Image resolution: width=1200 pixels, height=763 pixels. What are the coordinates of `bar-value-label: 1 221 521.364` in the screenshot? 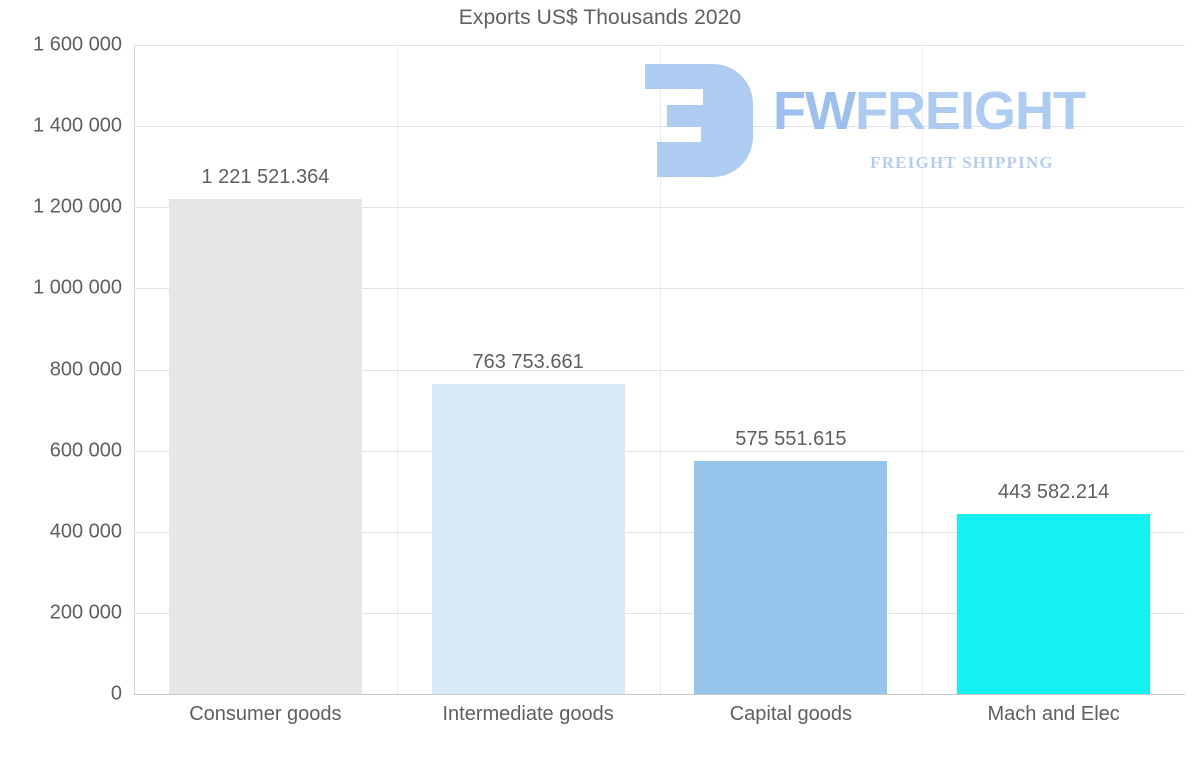 It's located at (265, 176).